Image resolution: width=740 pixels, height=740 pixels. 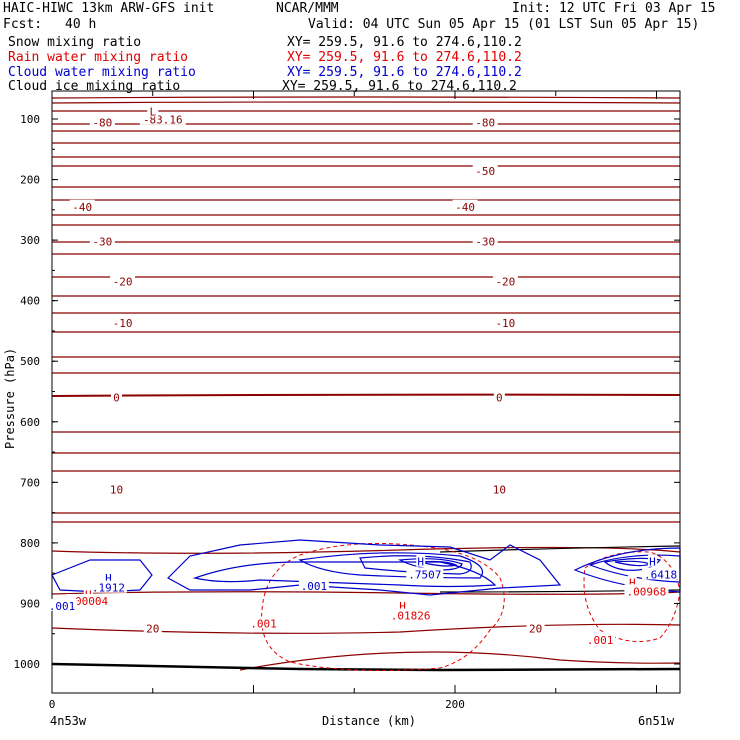 I want to click on x-start-label: 4n53w, so click(x=68, y=721).